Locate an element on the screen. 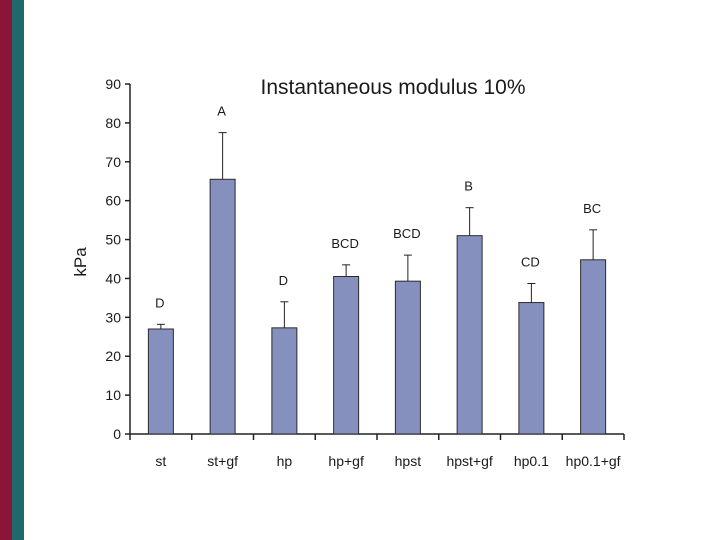 The height and width of the screenshot is (540, 720). x-tick-label: hp0.1 is located at coordinates (531, 461).